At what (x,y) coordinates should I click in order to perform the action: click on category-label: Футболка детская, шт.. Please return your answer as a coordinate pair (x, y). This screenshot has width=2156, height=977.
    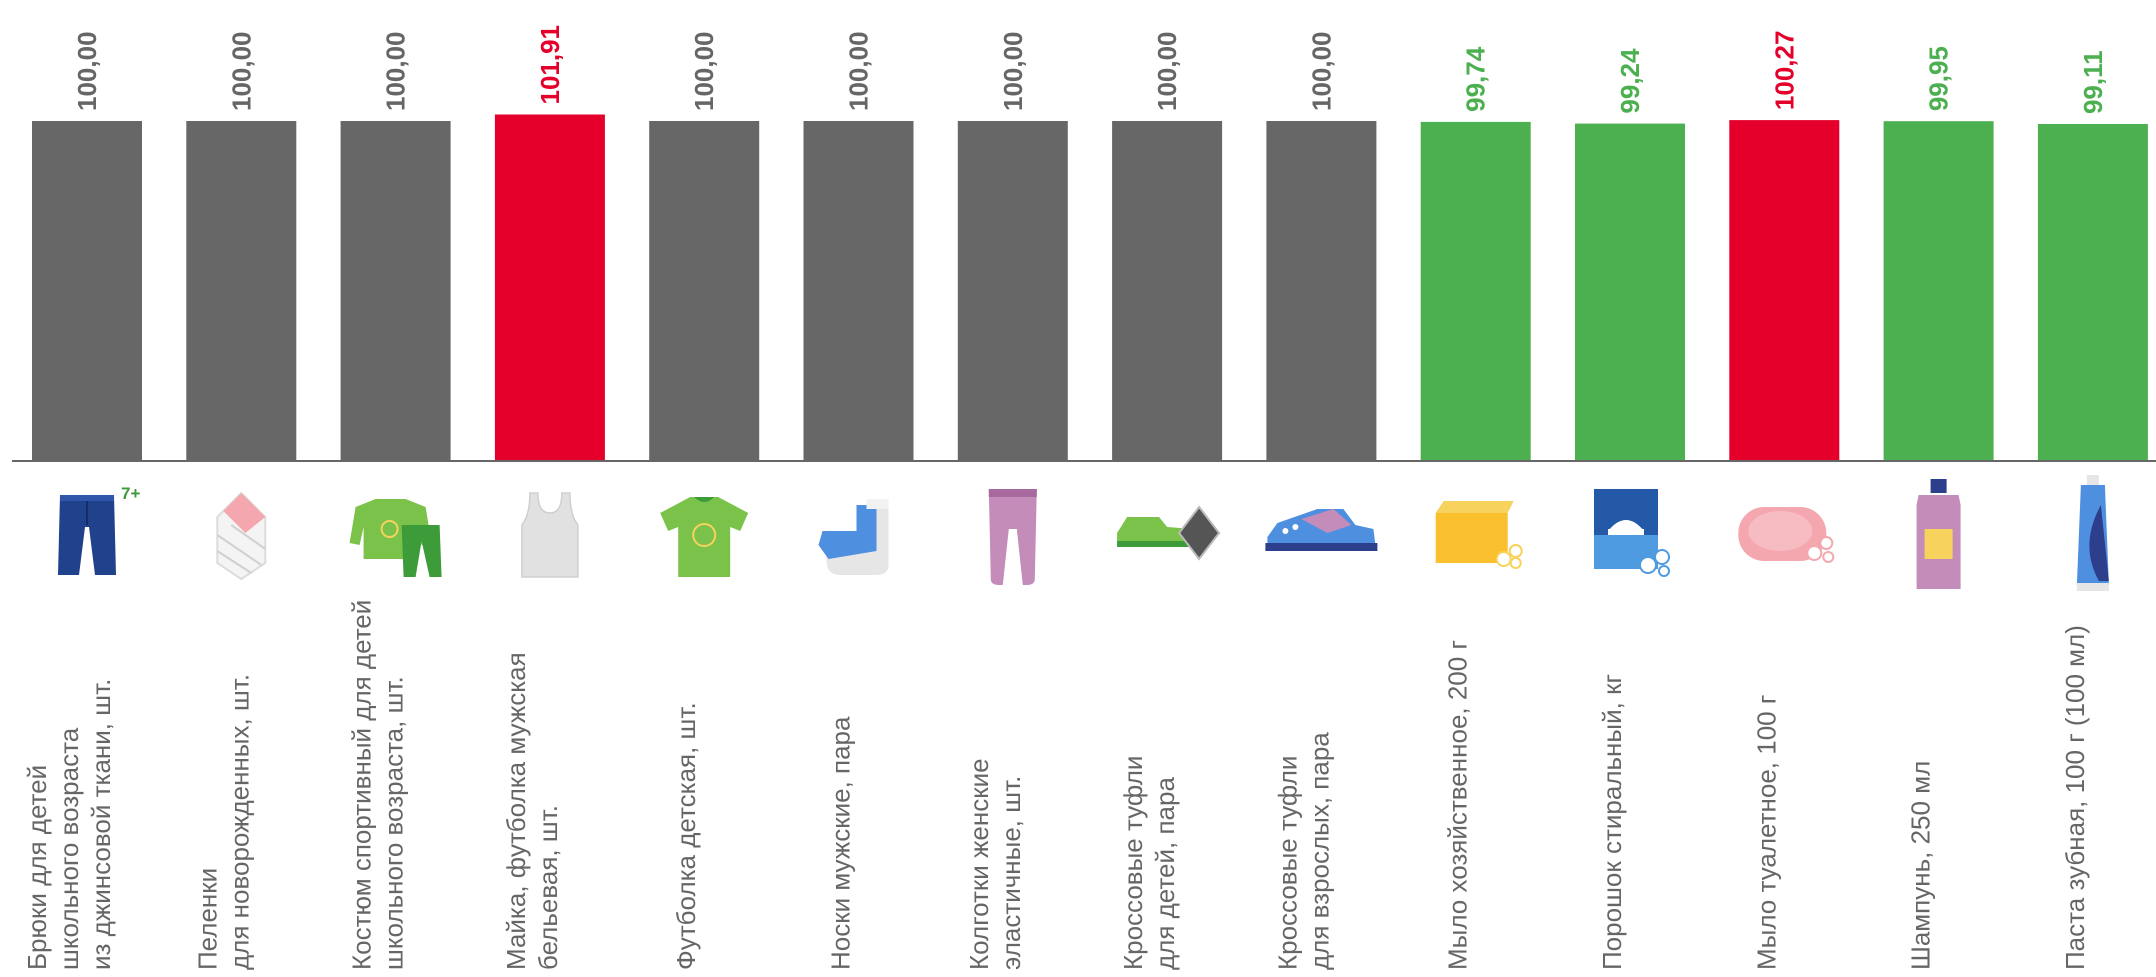
    Looking at the image, I should click on (686, 836).